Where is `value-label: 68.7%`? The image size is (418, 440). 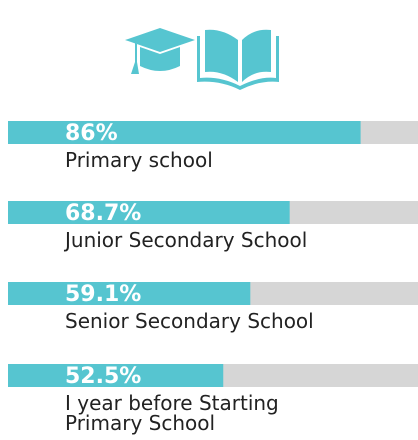
value-label: 68.7% is located at coordinates (103, 213).